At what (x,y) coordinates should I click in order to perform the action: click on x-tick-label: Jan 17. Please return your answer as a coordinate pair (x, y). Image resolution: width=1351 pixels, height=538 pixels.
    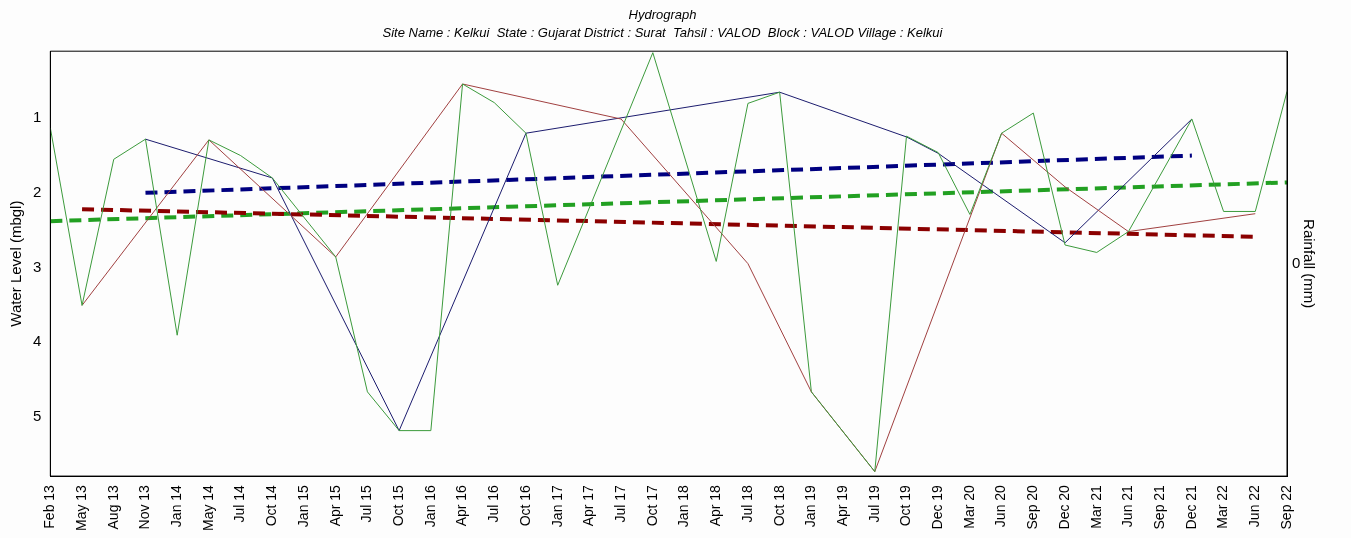
    Looking at the image, I should click on (556, 506).